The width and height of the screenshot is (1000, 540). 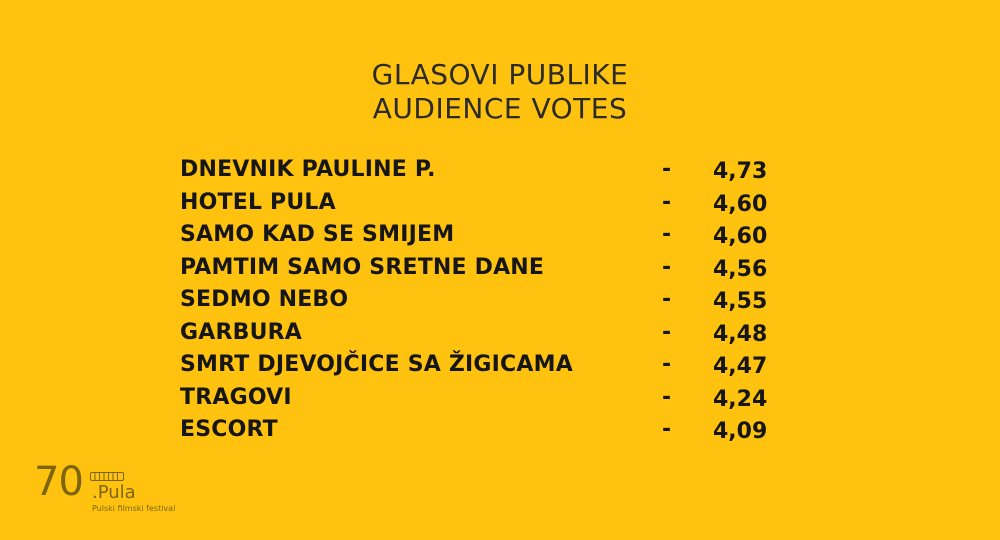 I want to click on vote-row: SMRT DJEVOJČICE SA ŽIGICAMA - 4,47, so click(x=500, y=365).